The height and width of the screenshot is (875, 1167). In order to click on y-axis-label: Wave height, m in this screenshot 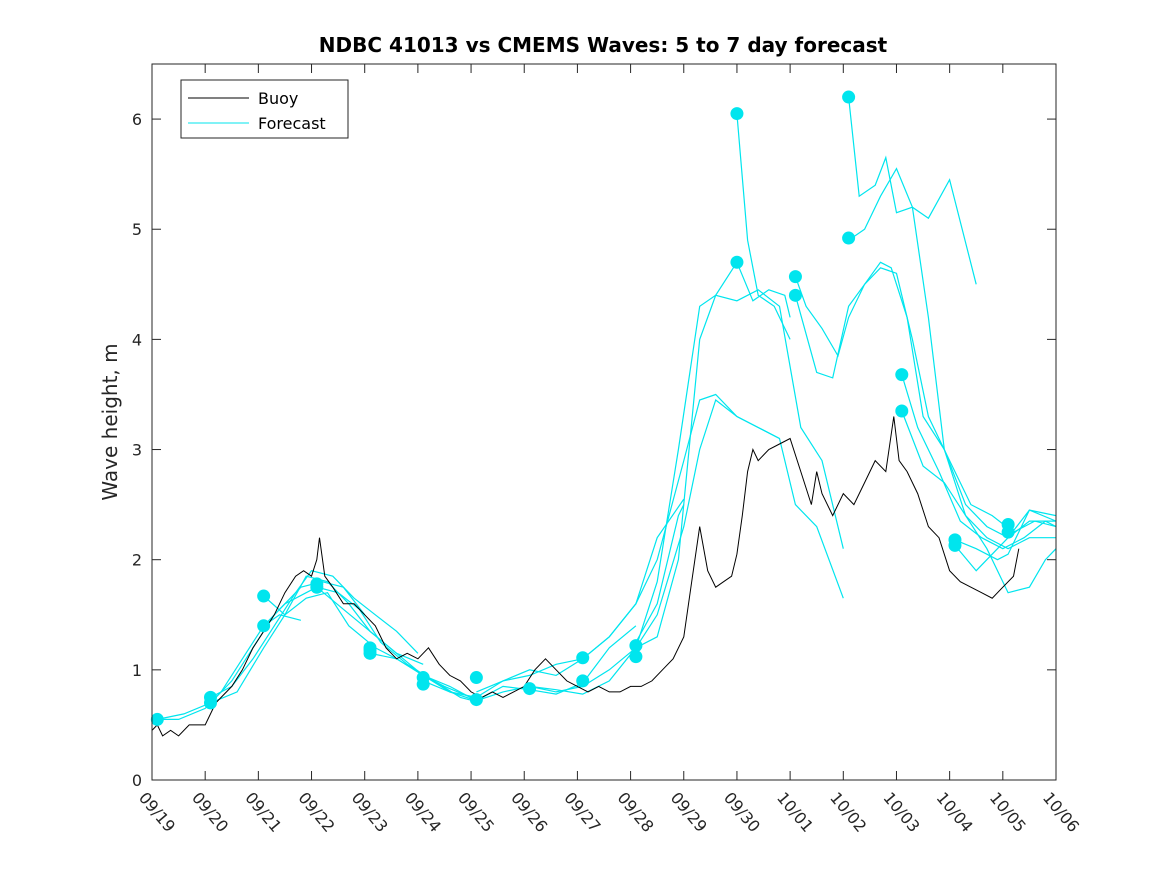, I will do `click(110, 421)`.